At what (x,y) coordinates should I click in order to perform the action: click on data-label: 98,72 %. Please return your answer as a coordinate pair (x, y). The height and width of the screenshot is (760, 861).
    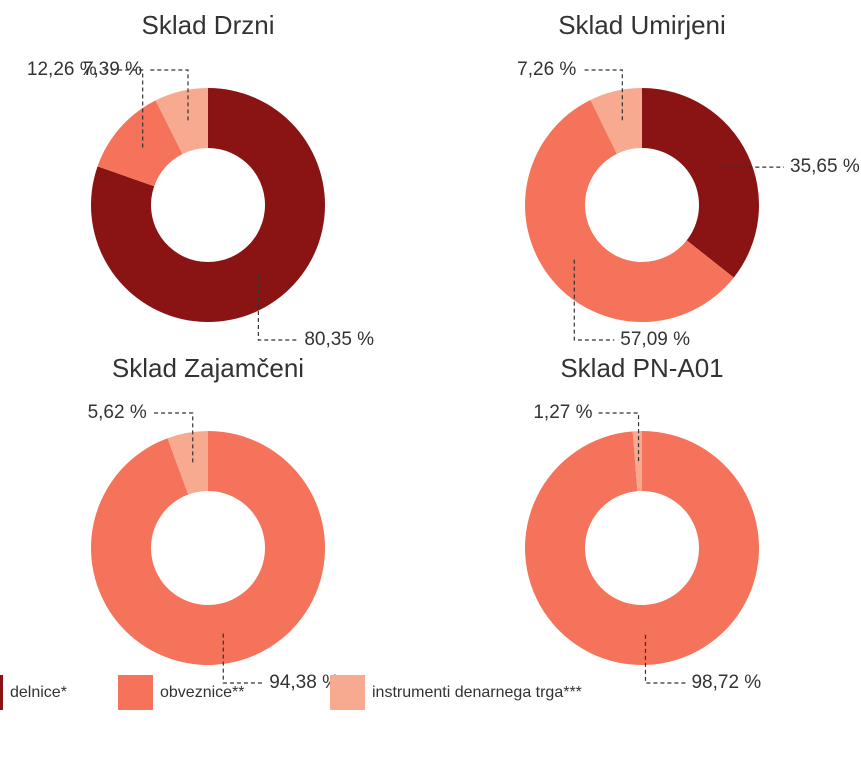
    Looking at the image, I should click on (726, 682).